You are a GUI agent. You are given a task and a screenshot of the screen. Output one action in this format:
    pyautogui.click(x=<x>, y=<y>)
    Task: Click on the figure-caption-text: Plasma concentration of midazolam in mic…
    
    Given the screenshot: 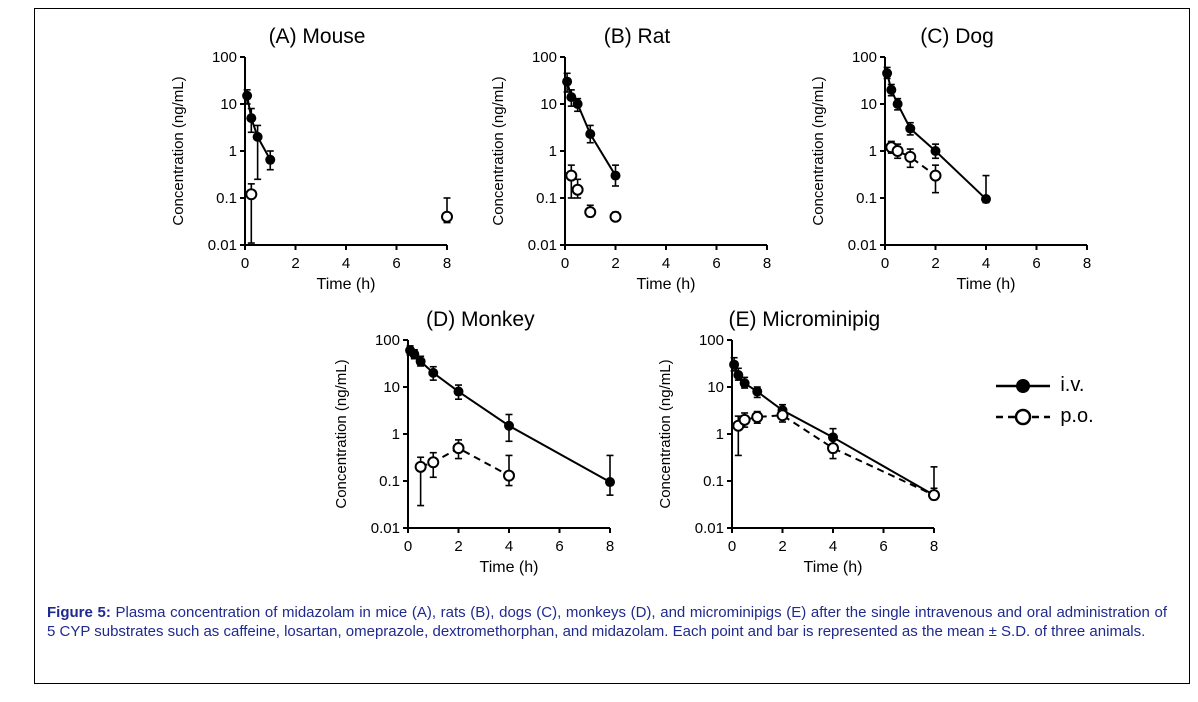 What is the action you would take?
    pyautogui.click(x=607, y=622)
    